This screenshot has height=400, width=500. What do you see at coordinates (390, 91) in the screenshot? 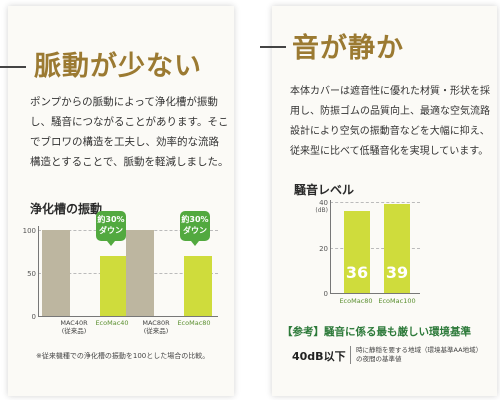
I see `description-line: 本体カバーは遮音性に優れた材質・形状を採` at bounding box center [390, 91].